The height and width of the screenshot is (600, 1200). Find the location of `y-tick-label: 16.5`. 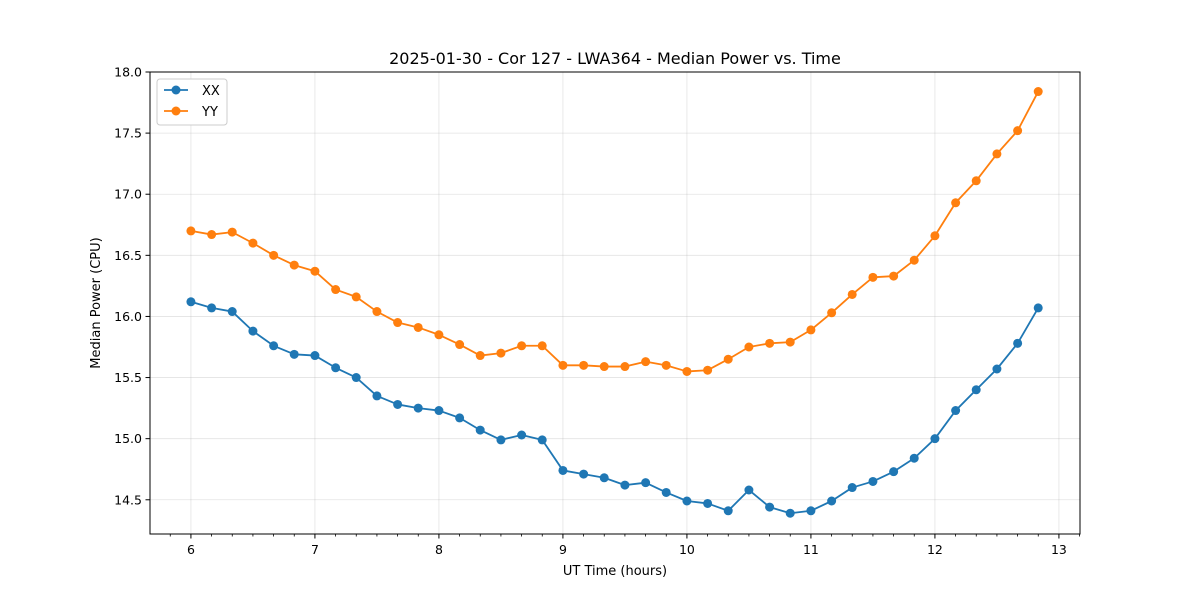

y-tick-label: 16.5 is located at coordinates (128, 255).